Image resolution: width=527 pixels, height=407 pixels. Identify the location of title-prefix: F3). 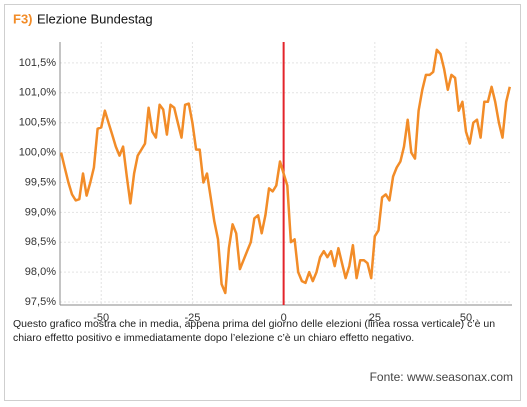
(23, 18).